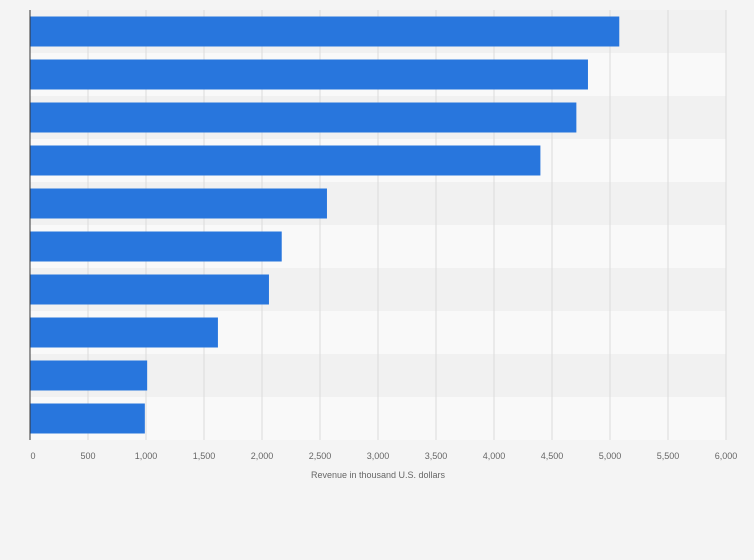 The height and width of the screenshot is (560, 754). Describe the element at coordinates (204, 456) in the screenshot. I see `x-tick-label: 1,500` at that location.